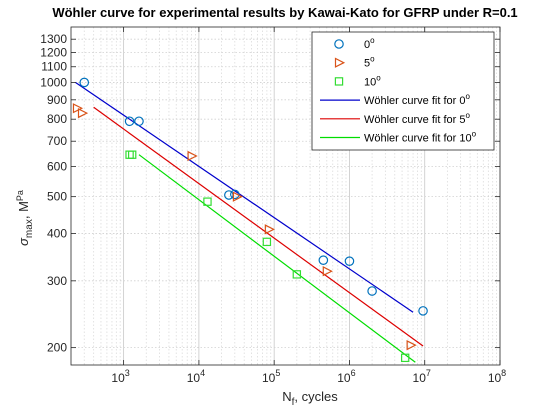 The image size is (550, 412). Describe the element at coordinates (367, 45) in the screenshot. I see `legend-label-base: 0` at that location.